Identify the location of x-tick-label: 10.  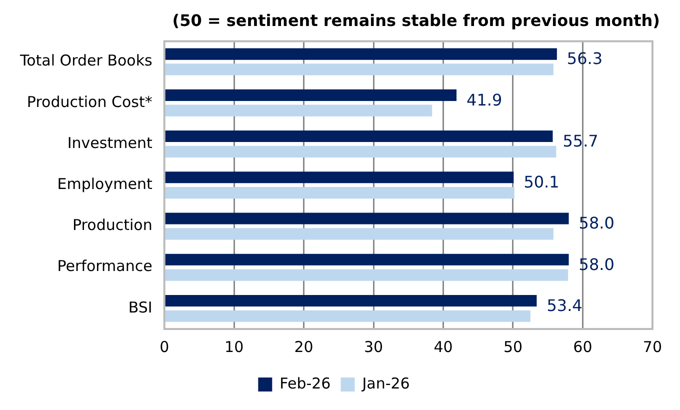
(234, 347).